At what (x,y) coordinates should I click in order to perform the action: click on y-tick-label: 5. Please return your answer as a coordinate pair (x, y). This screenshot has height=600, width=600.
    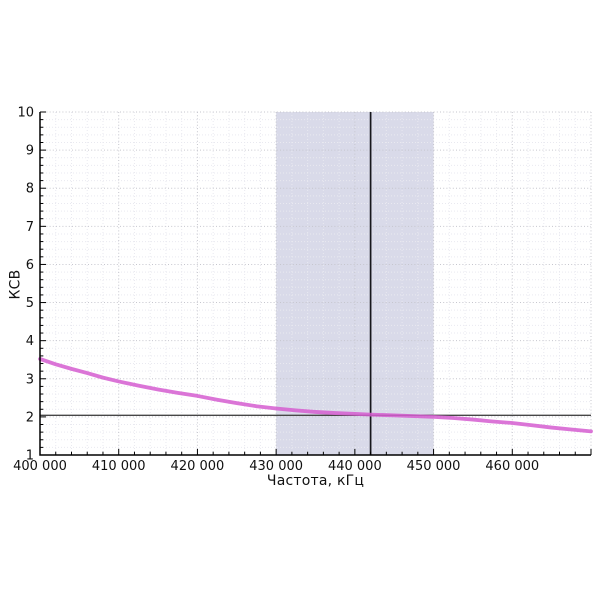
    Looking at the image, I should click on (30, 303).